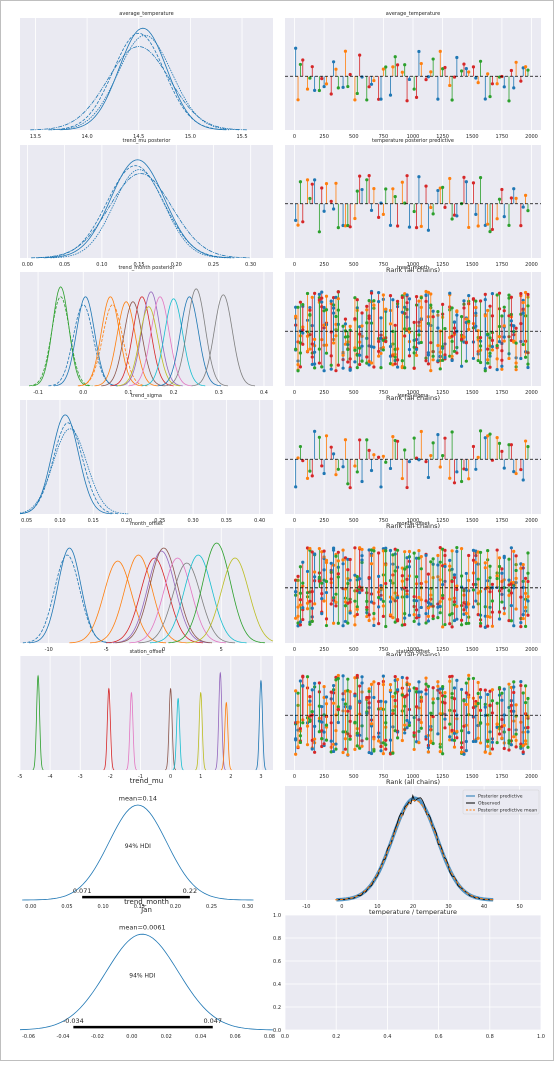  What do you see at coordinates (20, 777) in the screenshot?
I see `x-tick-label: -5` at bounding box center [20, 777].